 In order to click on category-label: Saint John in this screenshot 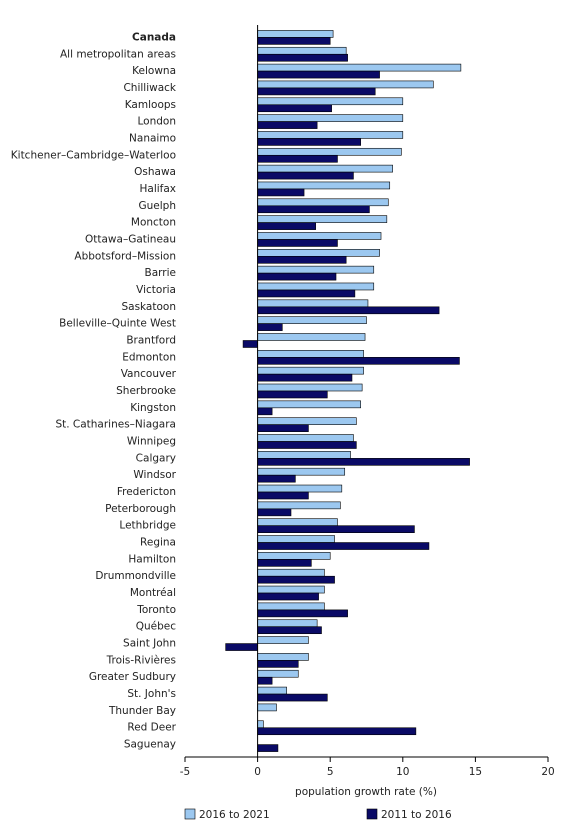, I will do `click(149, 644)`.